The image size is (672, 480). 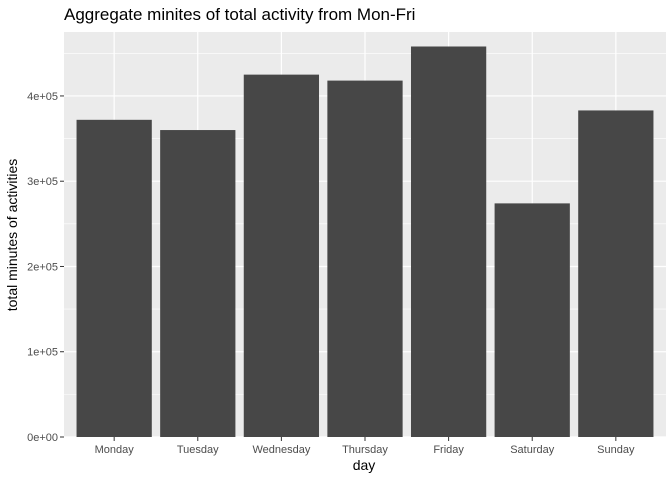 I want to click on x-tick-label: Saturday, so click(x=532, y=450).